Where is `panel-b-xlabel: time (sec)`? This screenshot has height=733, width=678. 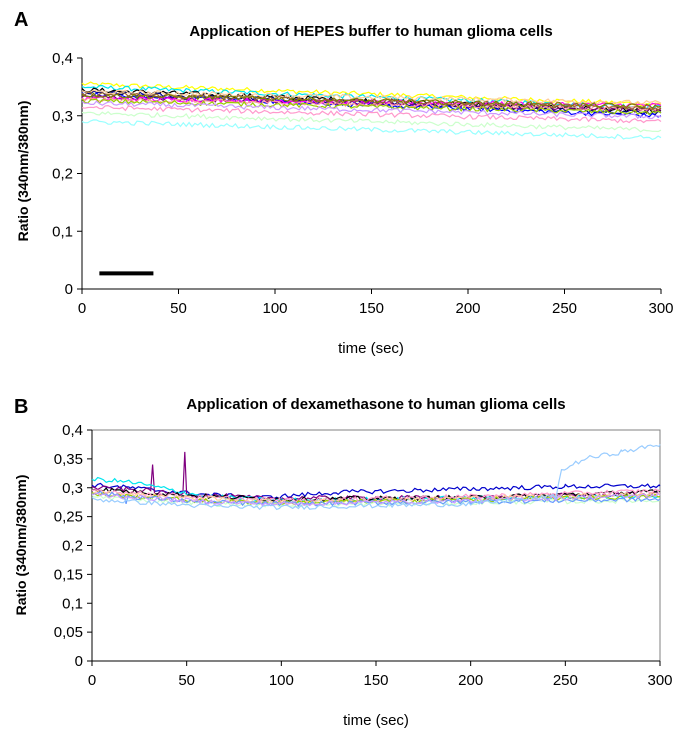
panel-b-xlabel: time (sec) is located at coordinates (376, 720).